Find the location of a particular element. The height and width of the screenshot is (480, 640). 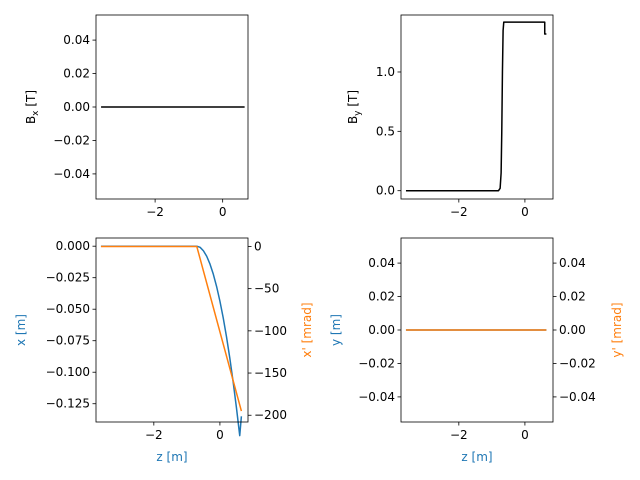

y-right-tick-label-x: −200 is located at coordinates (270, 415).